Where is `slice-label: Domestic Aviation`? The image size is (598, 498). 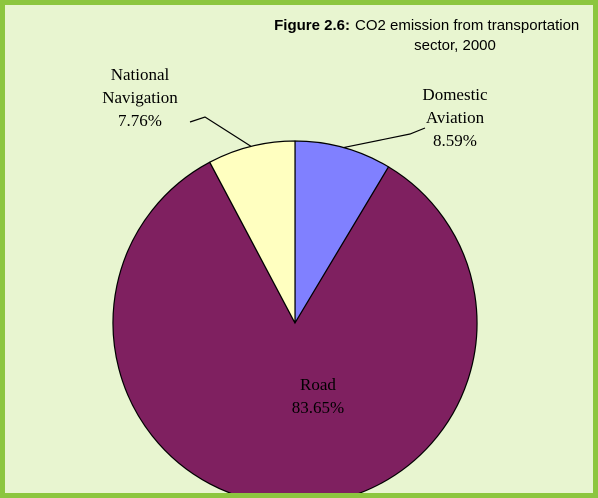 slice-label: Domestic Aviation is located at coordinates (455, 106).